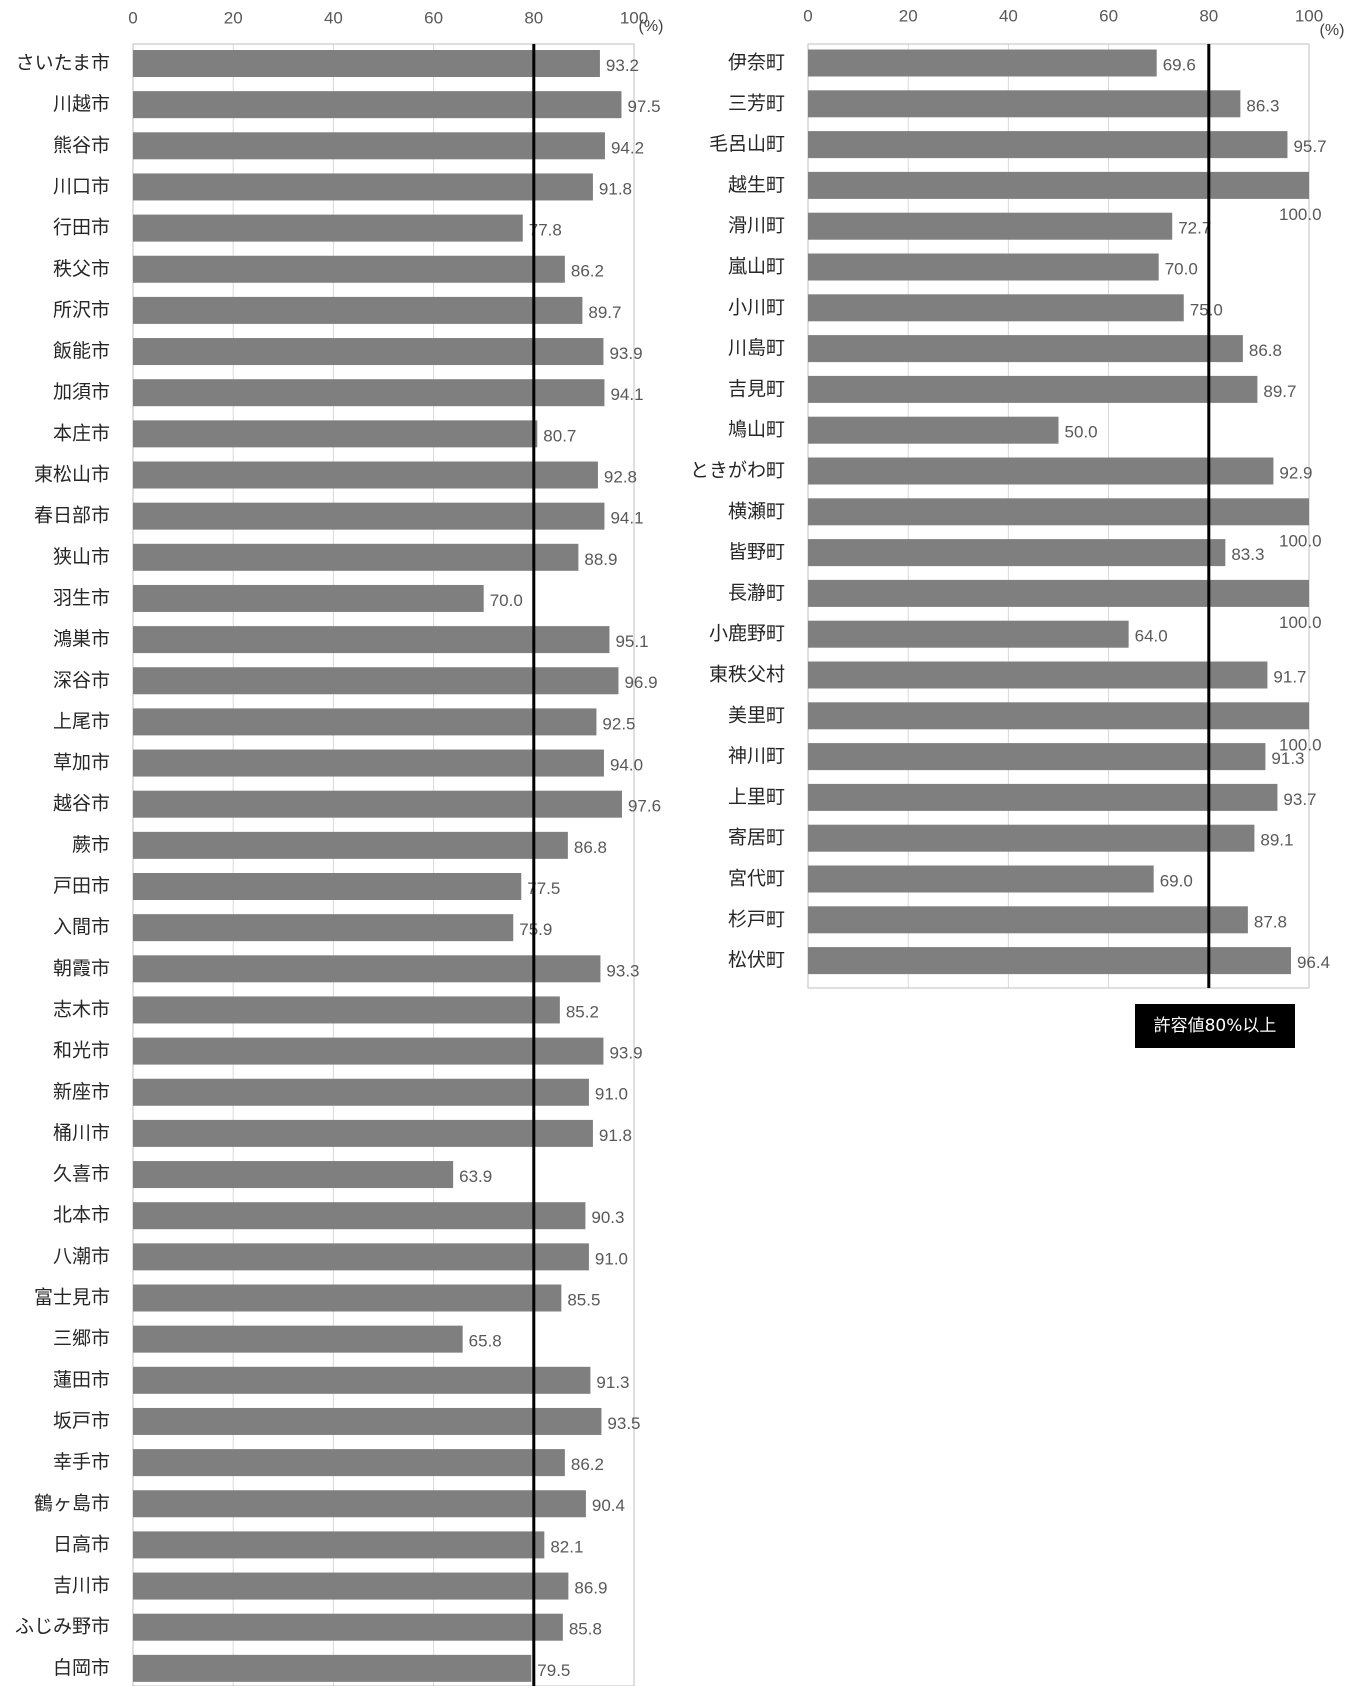  I want to click on value-label: 64.0, so click(1151, 636).